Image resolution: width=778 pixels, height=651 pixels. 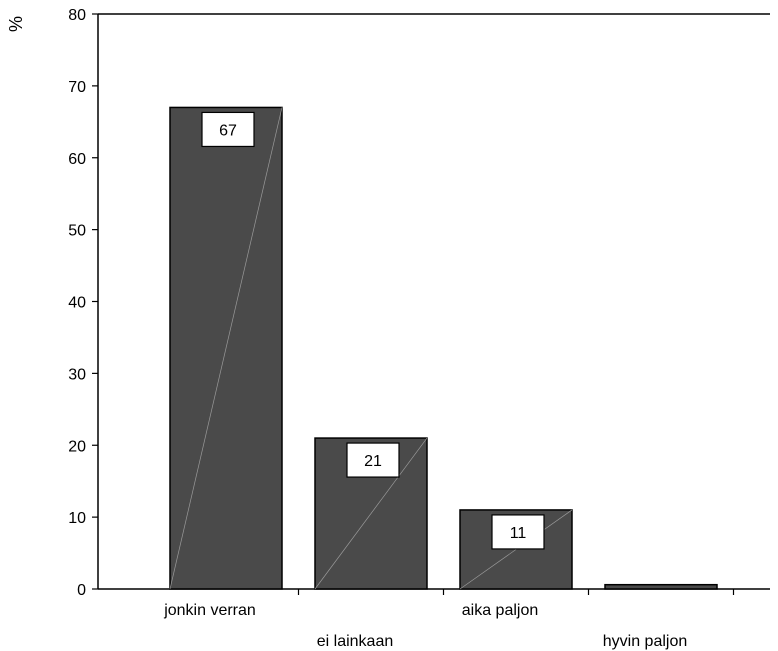 What do you see at coordinates (77, 15) in the screenshot?
I see `y-tick-label: 80` at bounding box center [77, 15].